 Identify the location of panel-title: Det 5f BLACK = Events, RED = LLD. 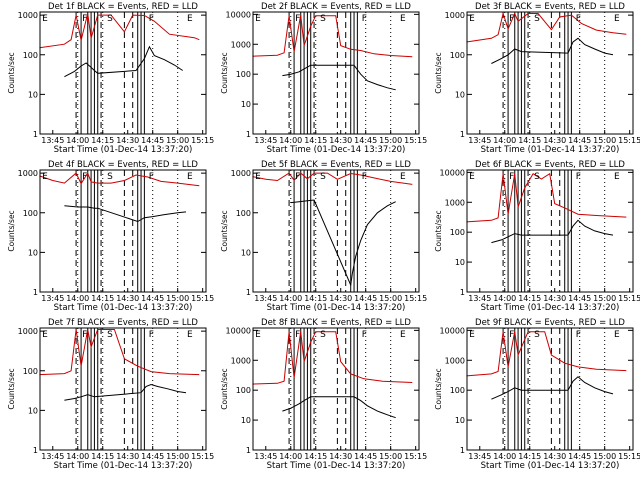
(336, 165).